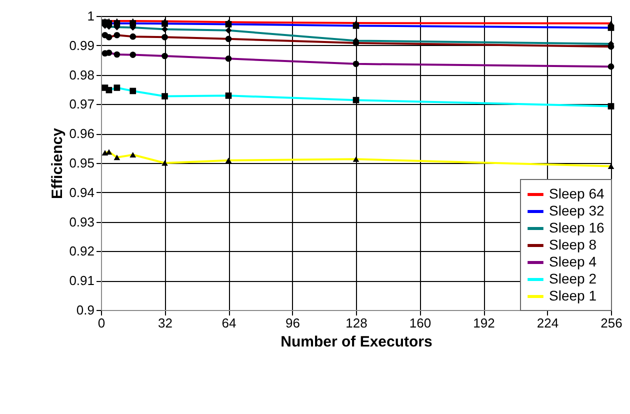 This screenshot has height=414, width=630. Describe the element at coordinates (576, 210) in the screenshot. I see `legend-label: Sleep 32` at that location.